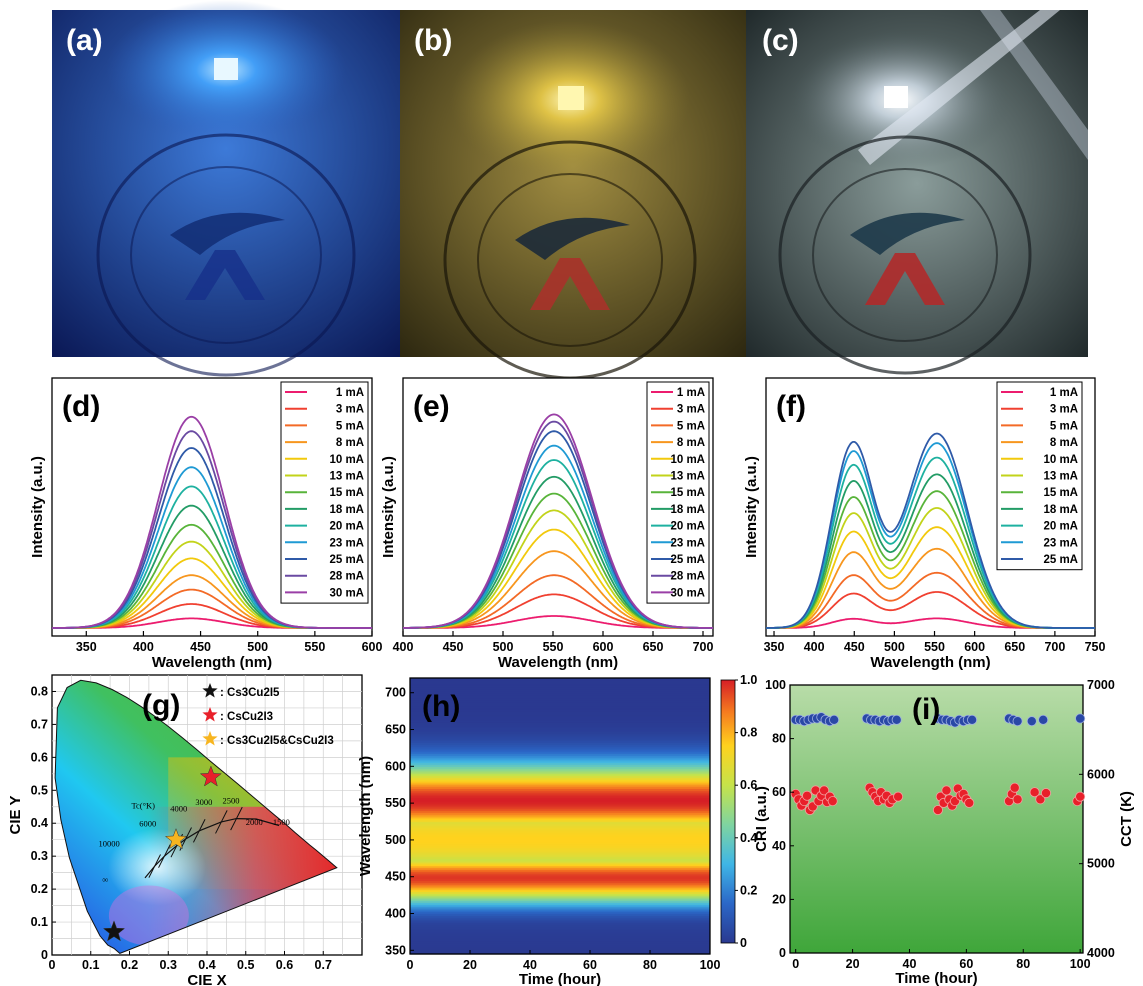 The height and width of the screenshot is (986, 1143). What do you see at coordinates (1014, 647) in the screenshot?
I see `x-tick-label: 650` at bounding box center [1014, 647].